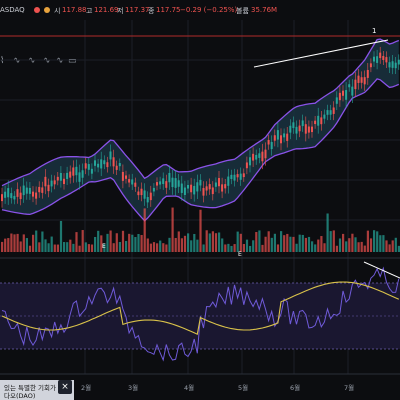  I want to click on close-icon: ×, so click(65, 387).